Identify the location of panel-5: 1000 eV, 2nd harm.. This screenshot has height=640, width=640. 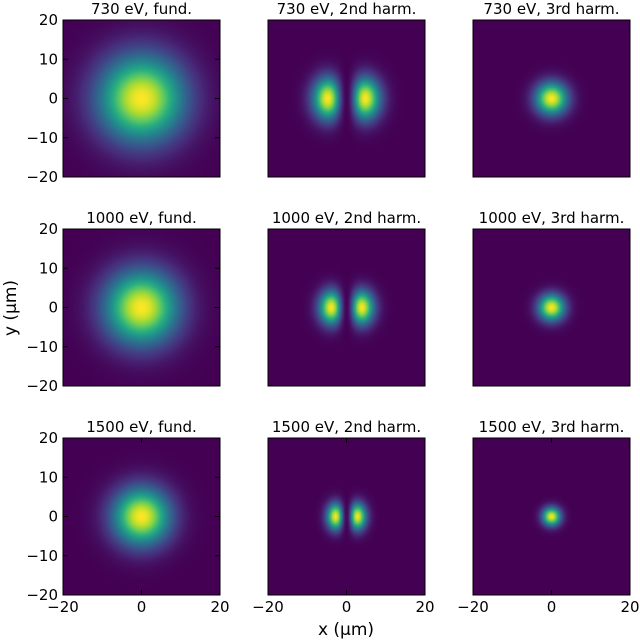
(346, 298).